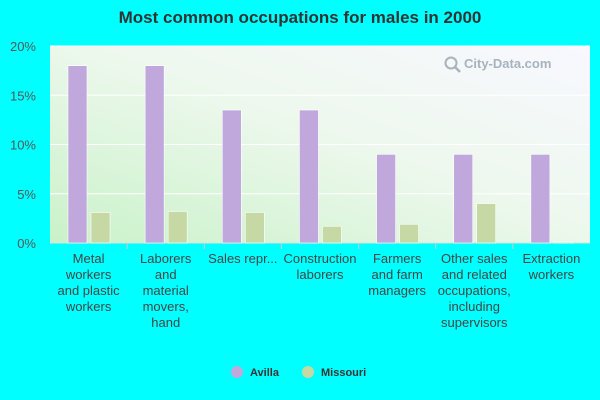 The width and height of the screenshot is (600, 400). I want to click on x-category-label: Farmers and farm managers, so click(397, 274).